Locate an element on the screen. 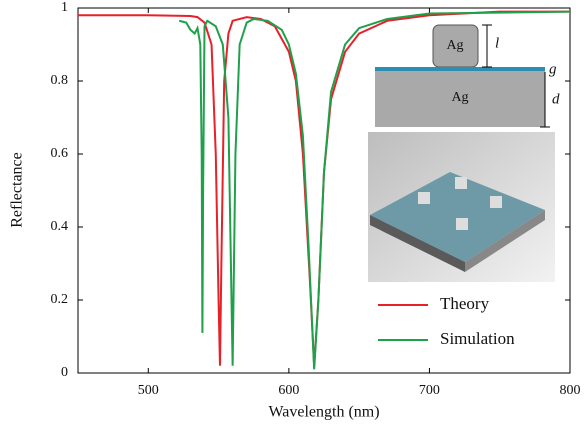  annotation: g is located at coordinates (553, 69).